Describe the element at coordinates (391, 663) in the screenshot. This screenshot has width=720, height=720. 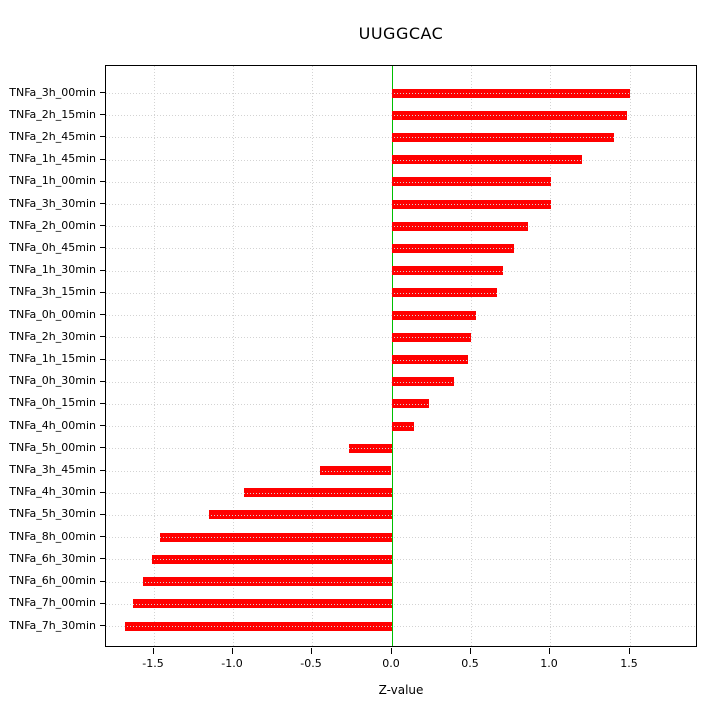
I see `x-tick-label: 0.0` at that location.